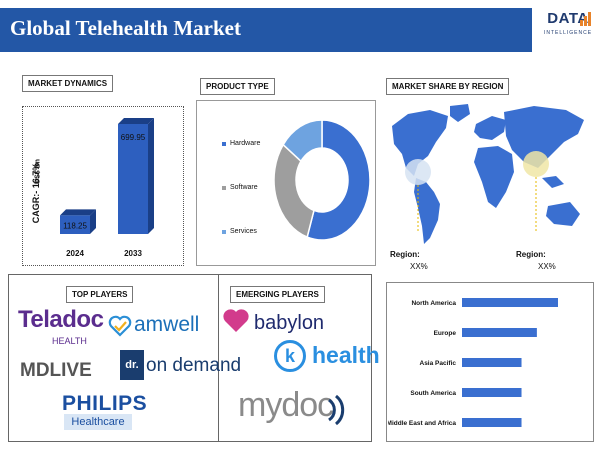  I want to click on bar-category-label: 2024, so click(75, 253).